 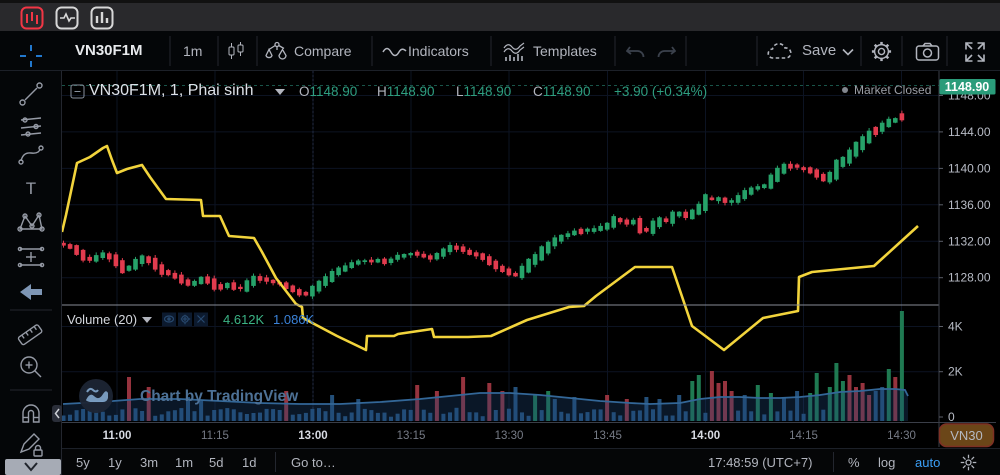 I want to click on svg-text: VN30, so click(x=966, y=435).